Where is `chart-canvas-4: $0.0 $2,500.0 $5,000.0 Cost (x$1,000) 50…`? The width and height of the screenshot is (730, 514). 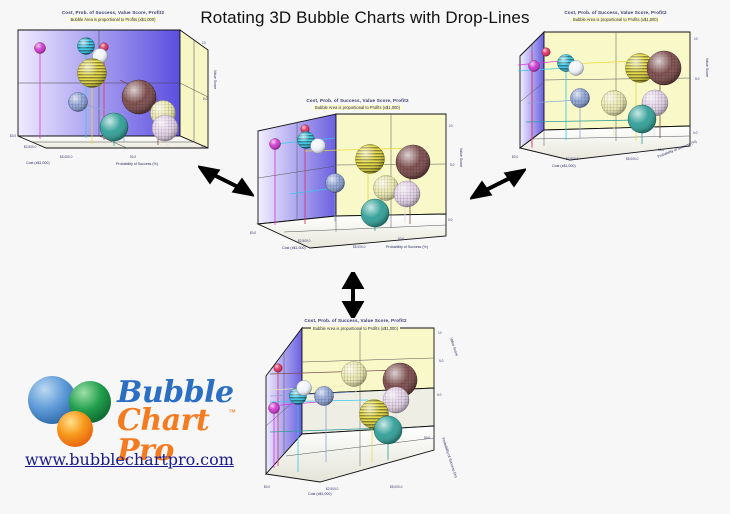
chart-canvas-4: $0.0 $2,500.0 $5,000.0 Cost (x$1,000) 50… is located at coordinates (355, 406).